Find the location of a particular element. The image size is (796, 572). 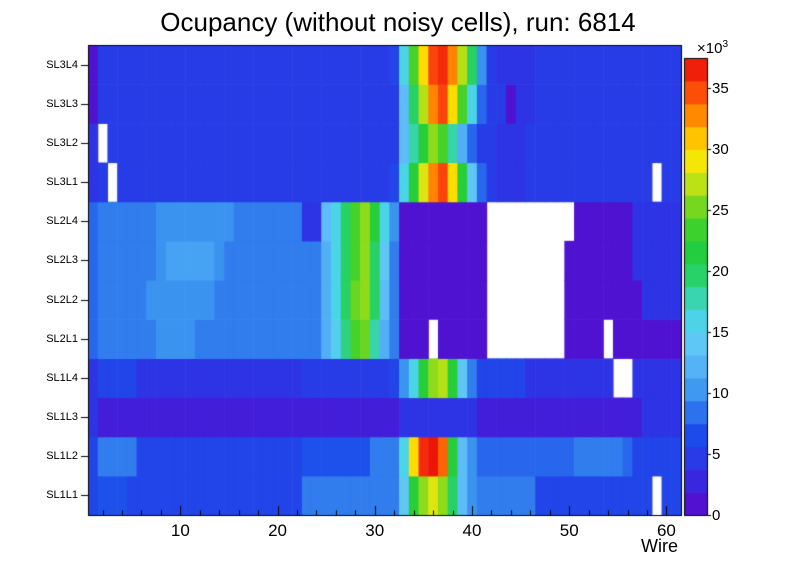

x-tick-label-60: 60 is located at coordinates (666, 530).